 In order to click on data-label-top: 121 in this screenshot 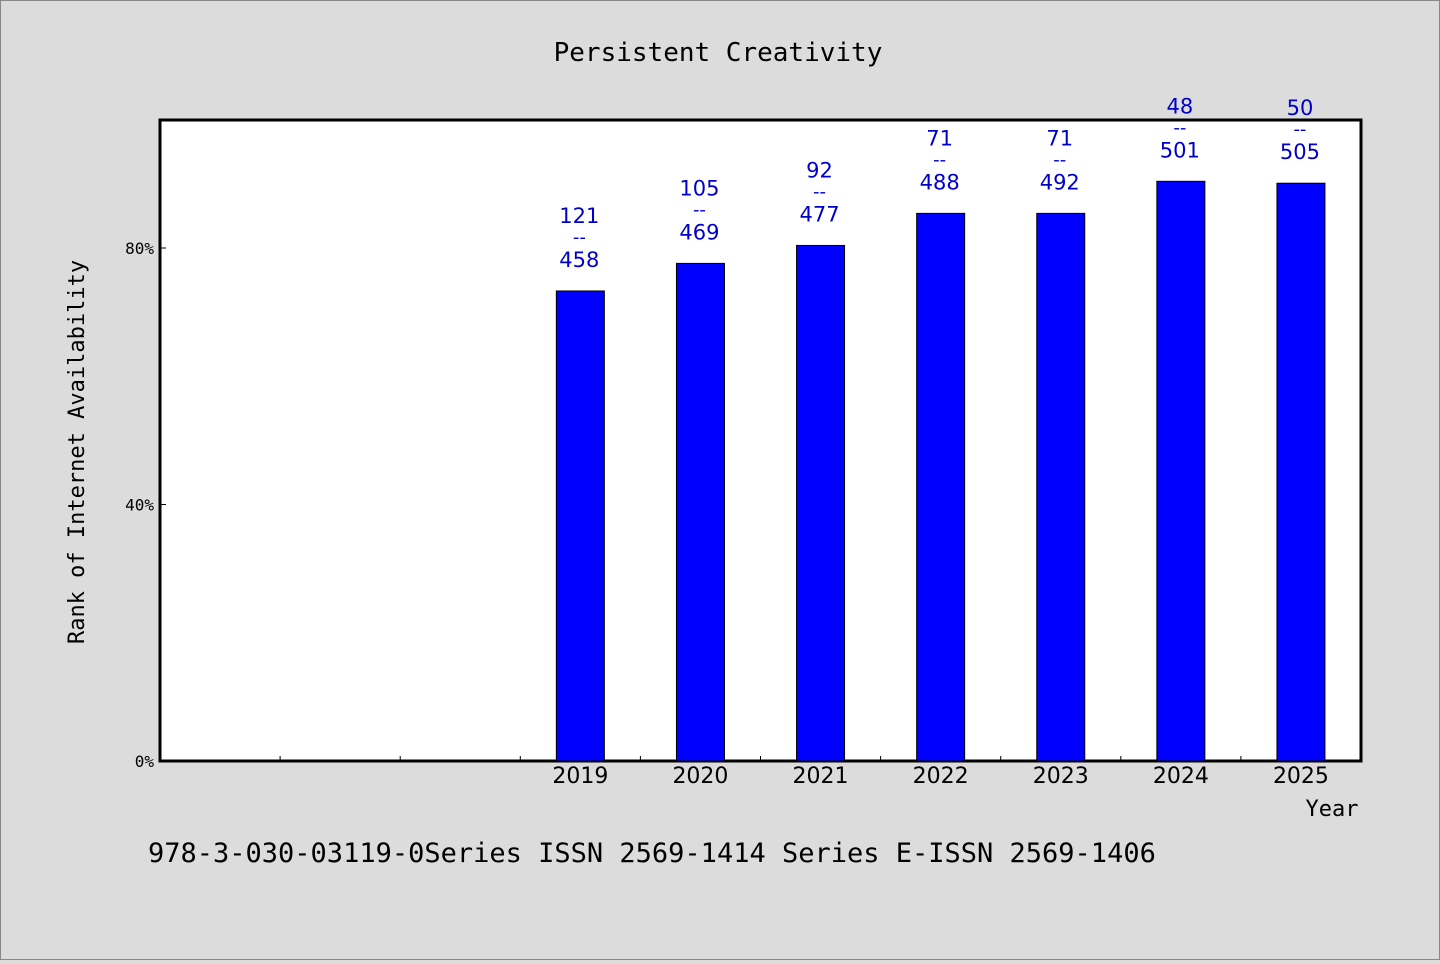, I will do `click(579, 216)`.